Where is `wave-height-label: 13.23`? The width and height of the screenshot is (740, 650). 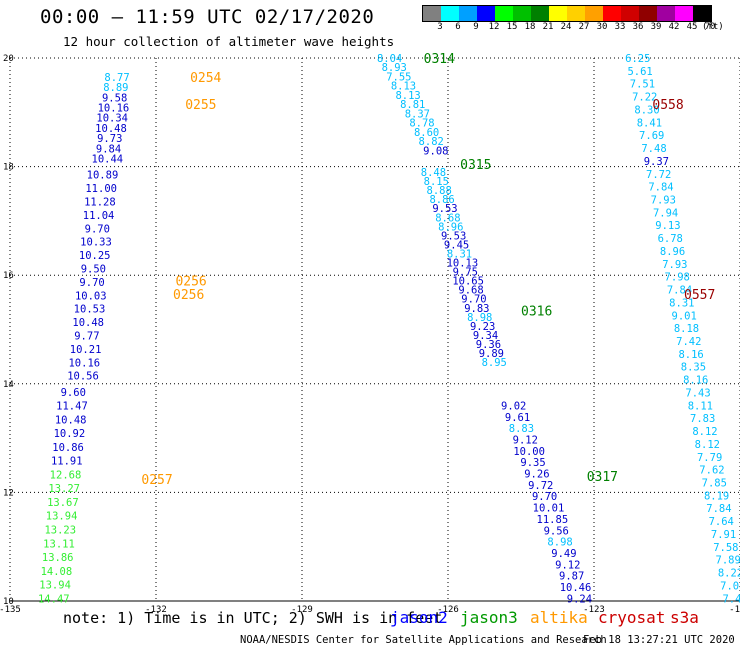 wave-height-label: 13.23 is located at coordinates (60, 531).